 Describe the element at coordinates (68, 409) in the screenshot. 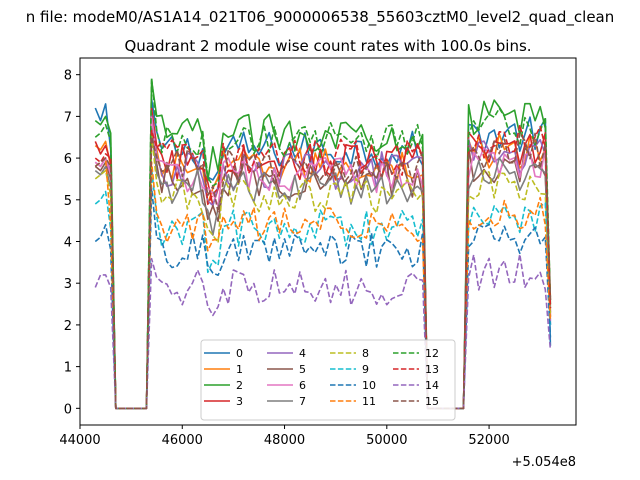

I see `y-tick-label: 0` at that location.